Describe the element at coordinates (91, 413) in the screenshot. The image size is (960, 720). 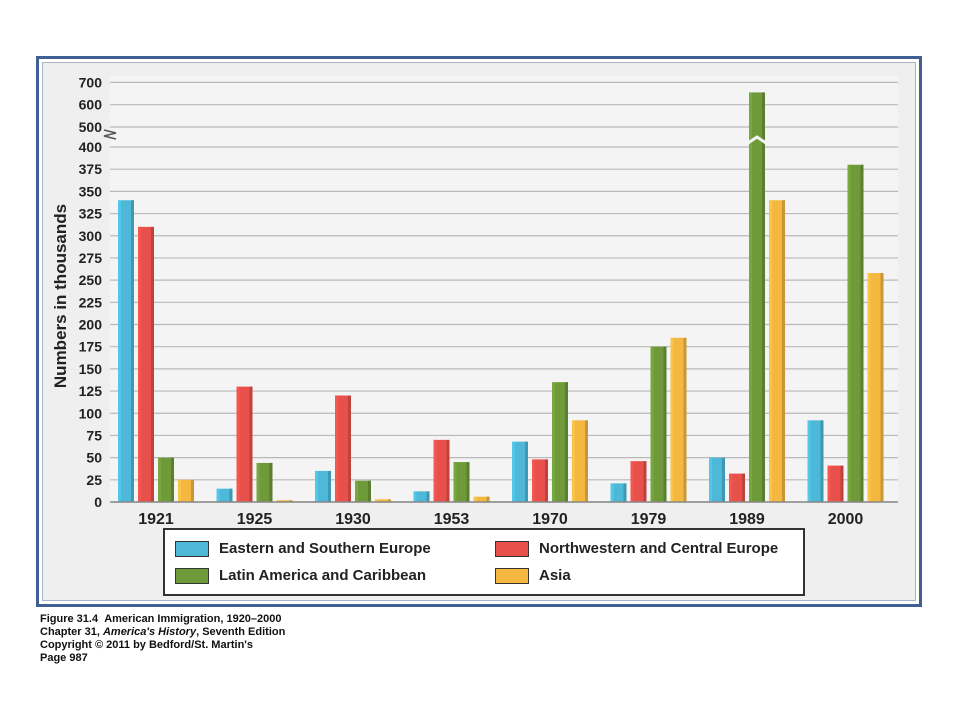
I see `y-tick-label: 100` at that location.